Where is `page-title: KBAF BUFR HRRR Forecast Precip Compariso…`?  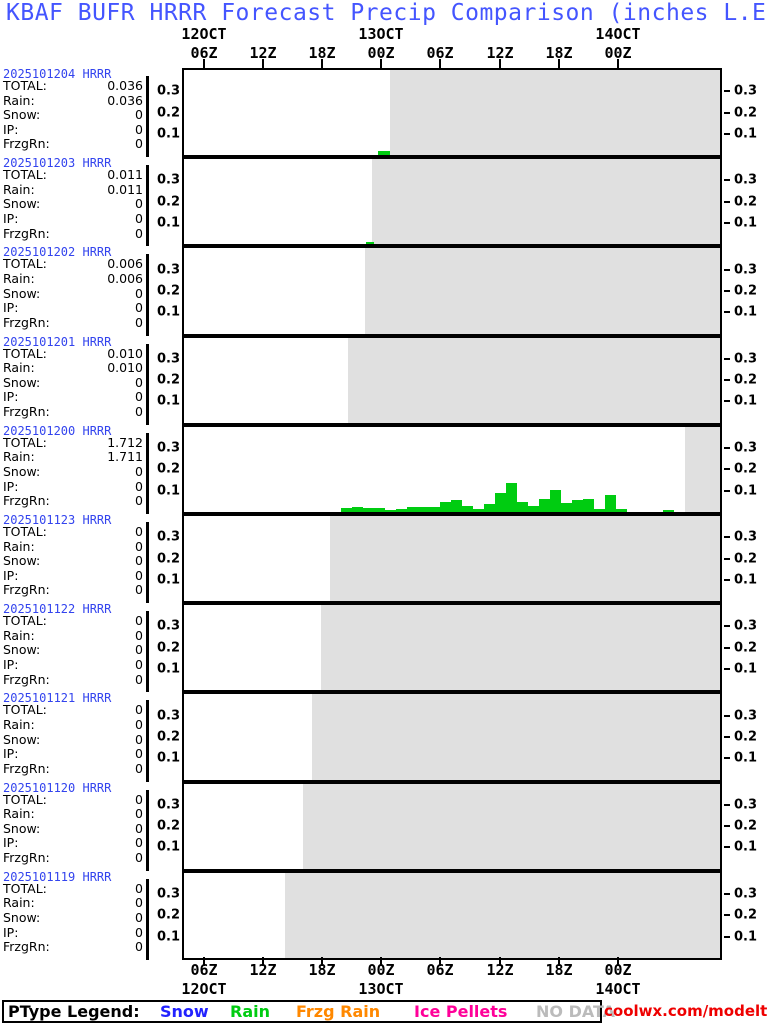 page-title: KBAF BUFR HRRR Forecast Precip Compariso… is located at coordinates (387, 13).